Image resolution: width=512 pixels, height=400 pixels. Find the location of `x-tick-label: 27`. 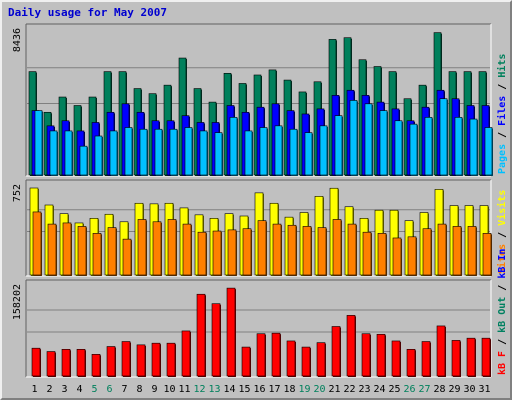

x-tick-label: 27 is located at coordinates (424, 389).